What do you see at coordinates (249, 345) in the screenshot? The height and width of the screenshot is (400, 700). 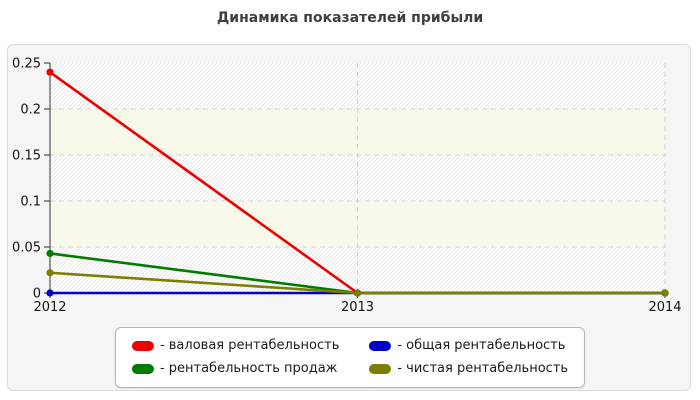 I see `legend-label: - валовая рентабельность` at bounding box center [249, 345].